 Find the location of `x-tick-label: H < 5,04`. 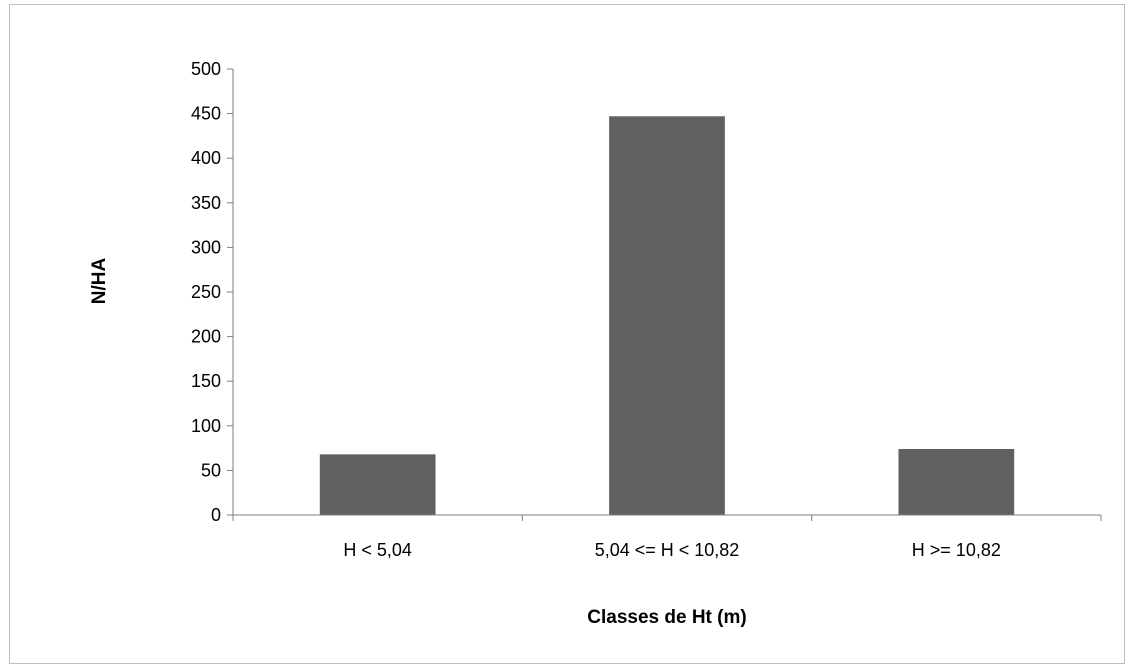

x-tick-label: H < 5,04 is located at coordinates (377, 550).